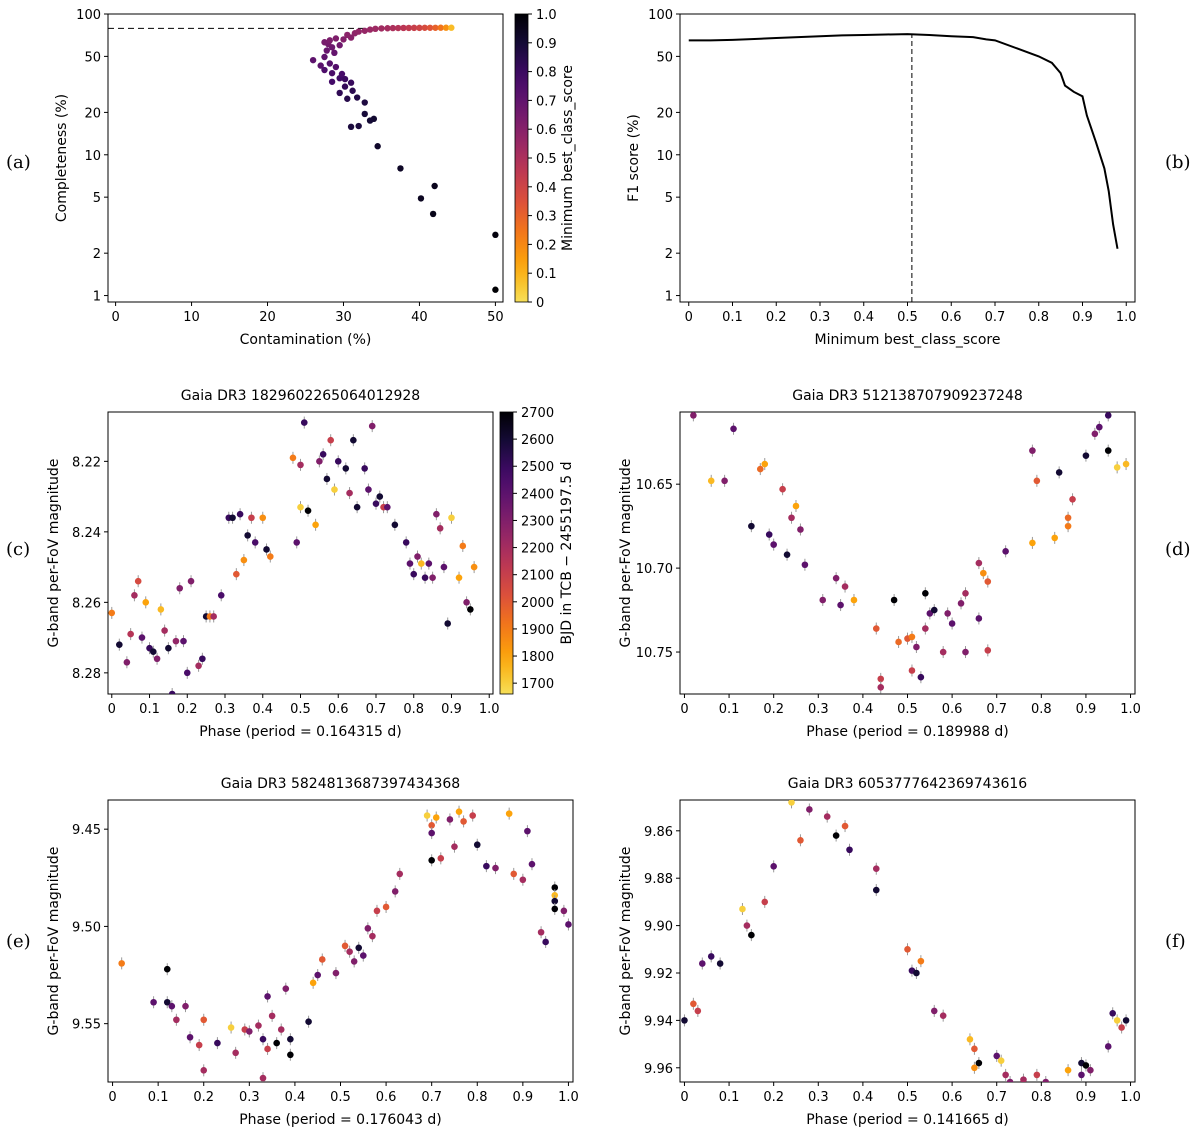 This screenshot has width=1200, height=1132. I want to click on y-tick-label: 5, so click(669, 198).